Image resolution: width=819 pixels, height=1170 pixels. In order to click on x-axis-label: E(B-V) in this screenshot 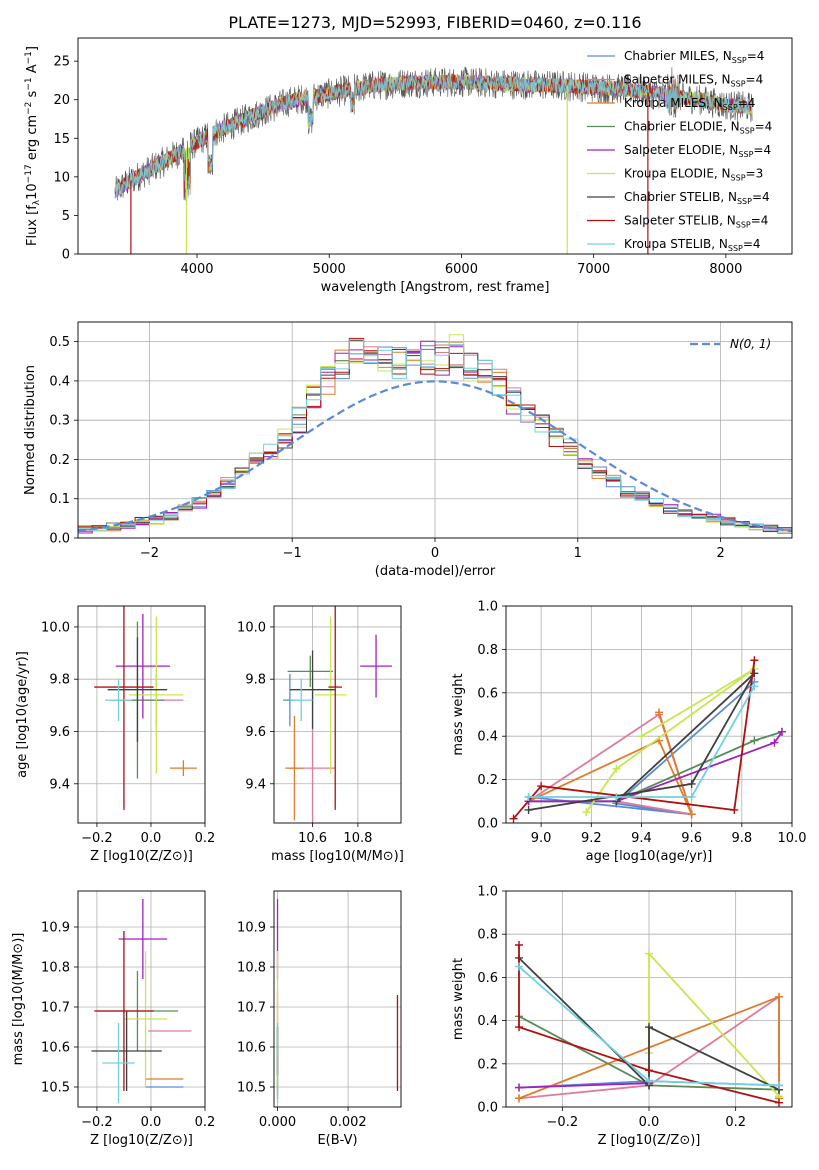, I will do `click(337, 1140)`.